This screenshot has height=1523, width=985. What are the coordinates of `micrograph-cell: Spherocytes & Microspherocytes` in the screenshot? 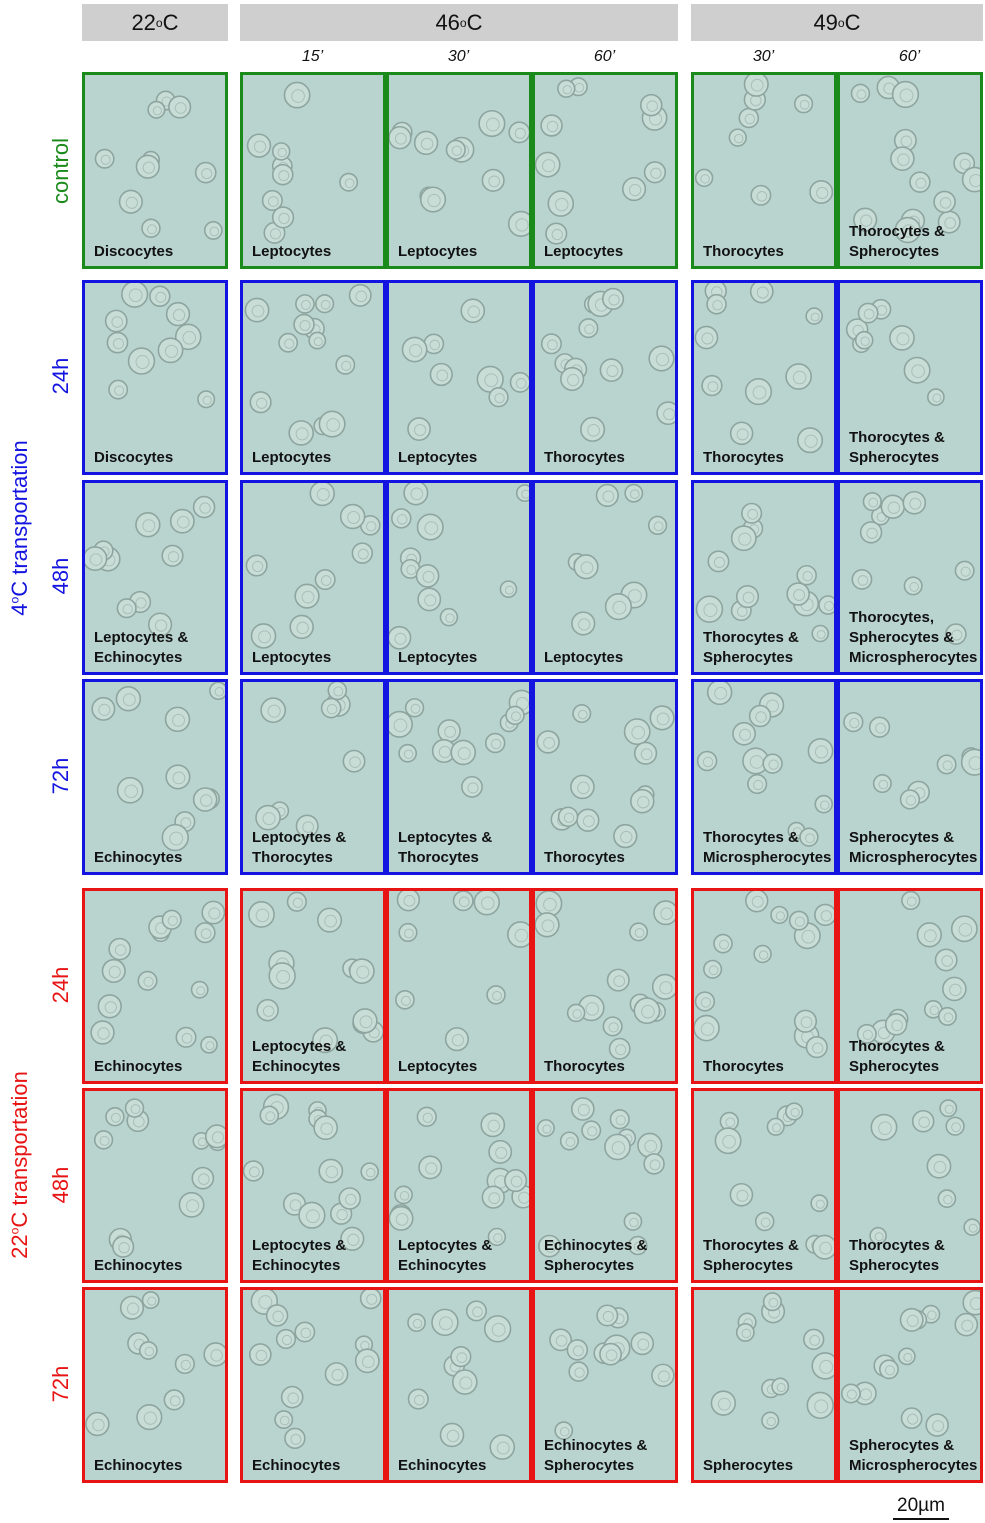 It's located at (910, 777).